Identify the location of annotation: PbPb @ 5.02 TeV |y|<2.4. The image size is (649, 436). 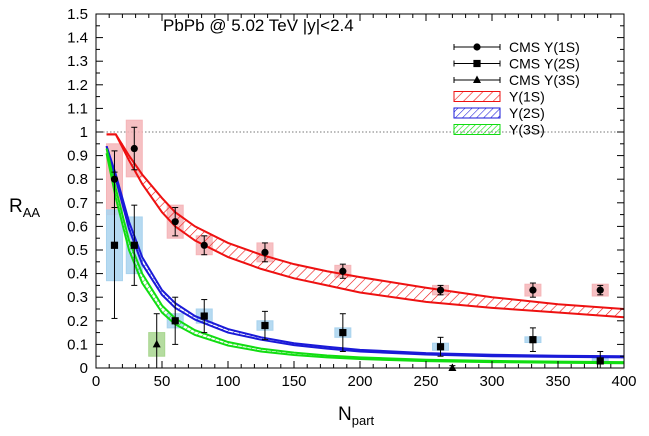
(258, 25).